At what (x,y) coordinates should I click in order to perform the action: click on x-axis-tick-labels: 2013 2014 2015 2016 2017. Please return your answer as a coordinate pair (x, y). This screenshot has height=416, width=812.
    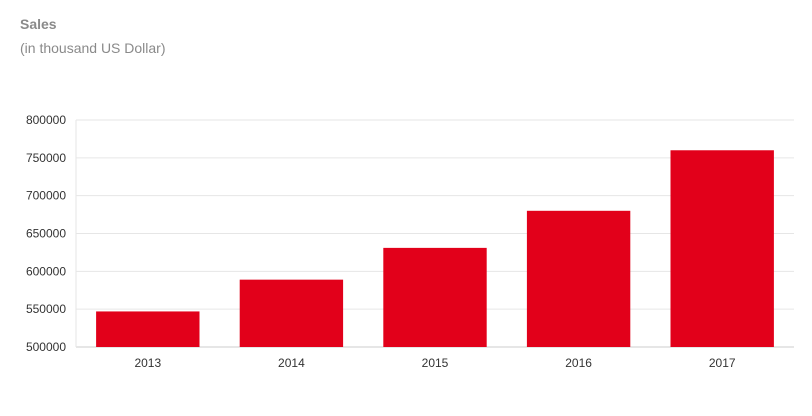
    Looking at the image, I should click on (434, 363).